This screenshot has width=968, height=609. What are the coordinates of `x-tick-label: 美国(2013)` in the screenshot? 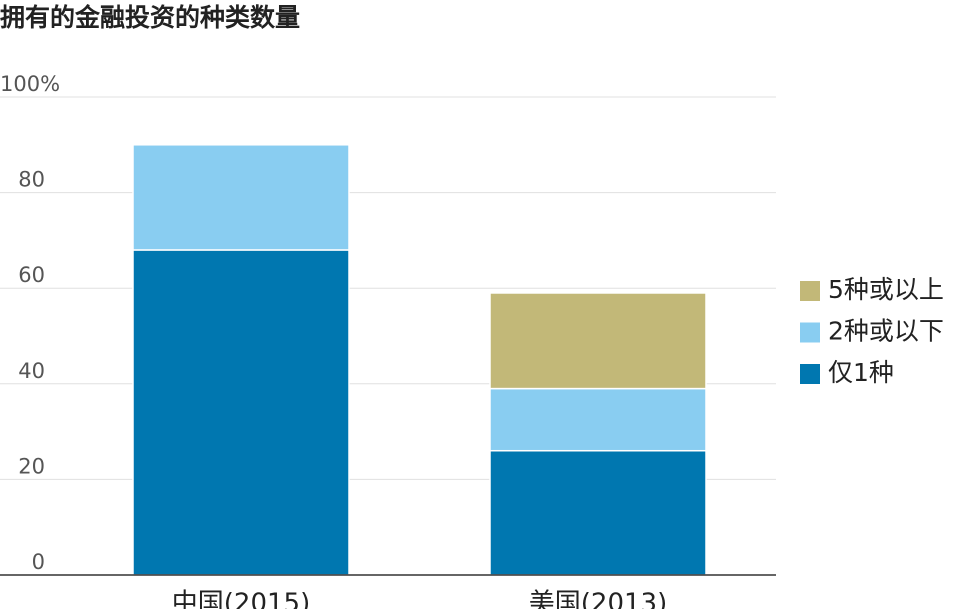 It's located at (598, 599).